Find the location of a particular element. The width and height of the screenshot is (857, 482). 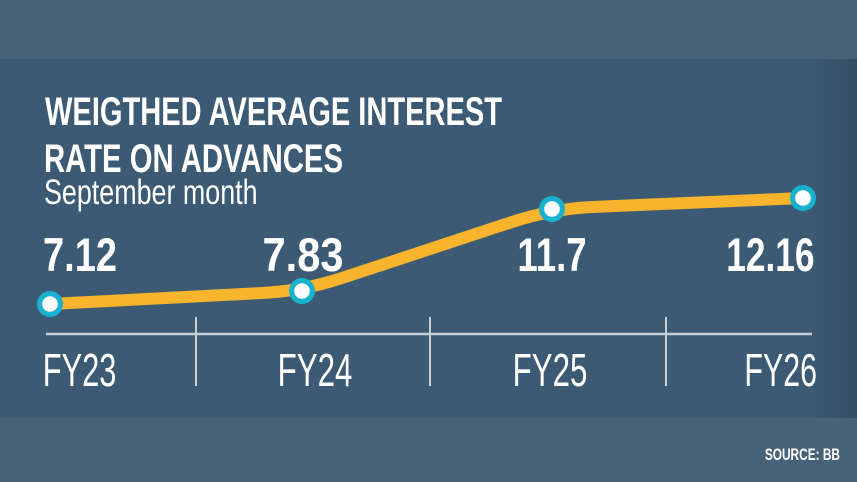

svg-text: FY26 is located at coordinates (780, 371).